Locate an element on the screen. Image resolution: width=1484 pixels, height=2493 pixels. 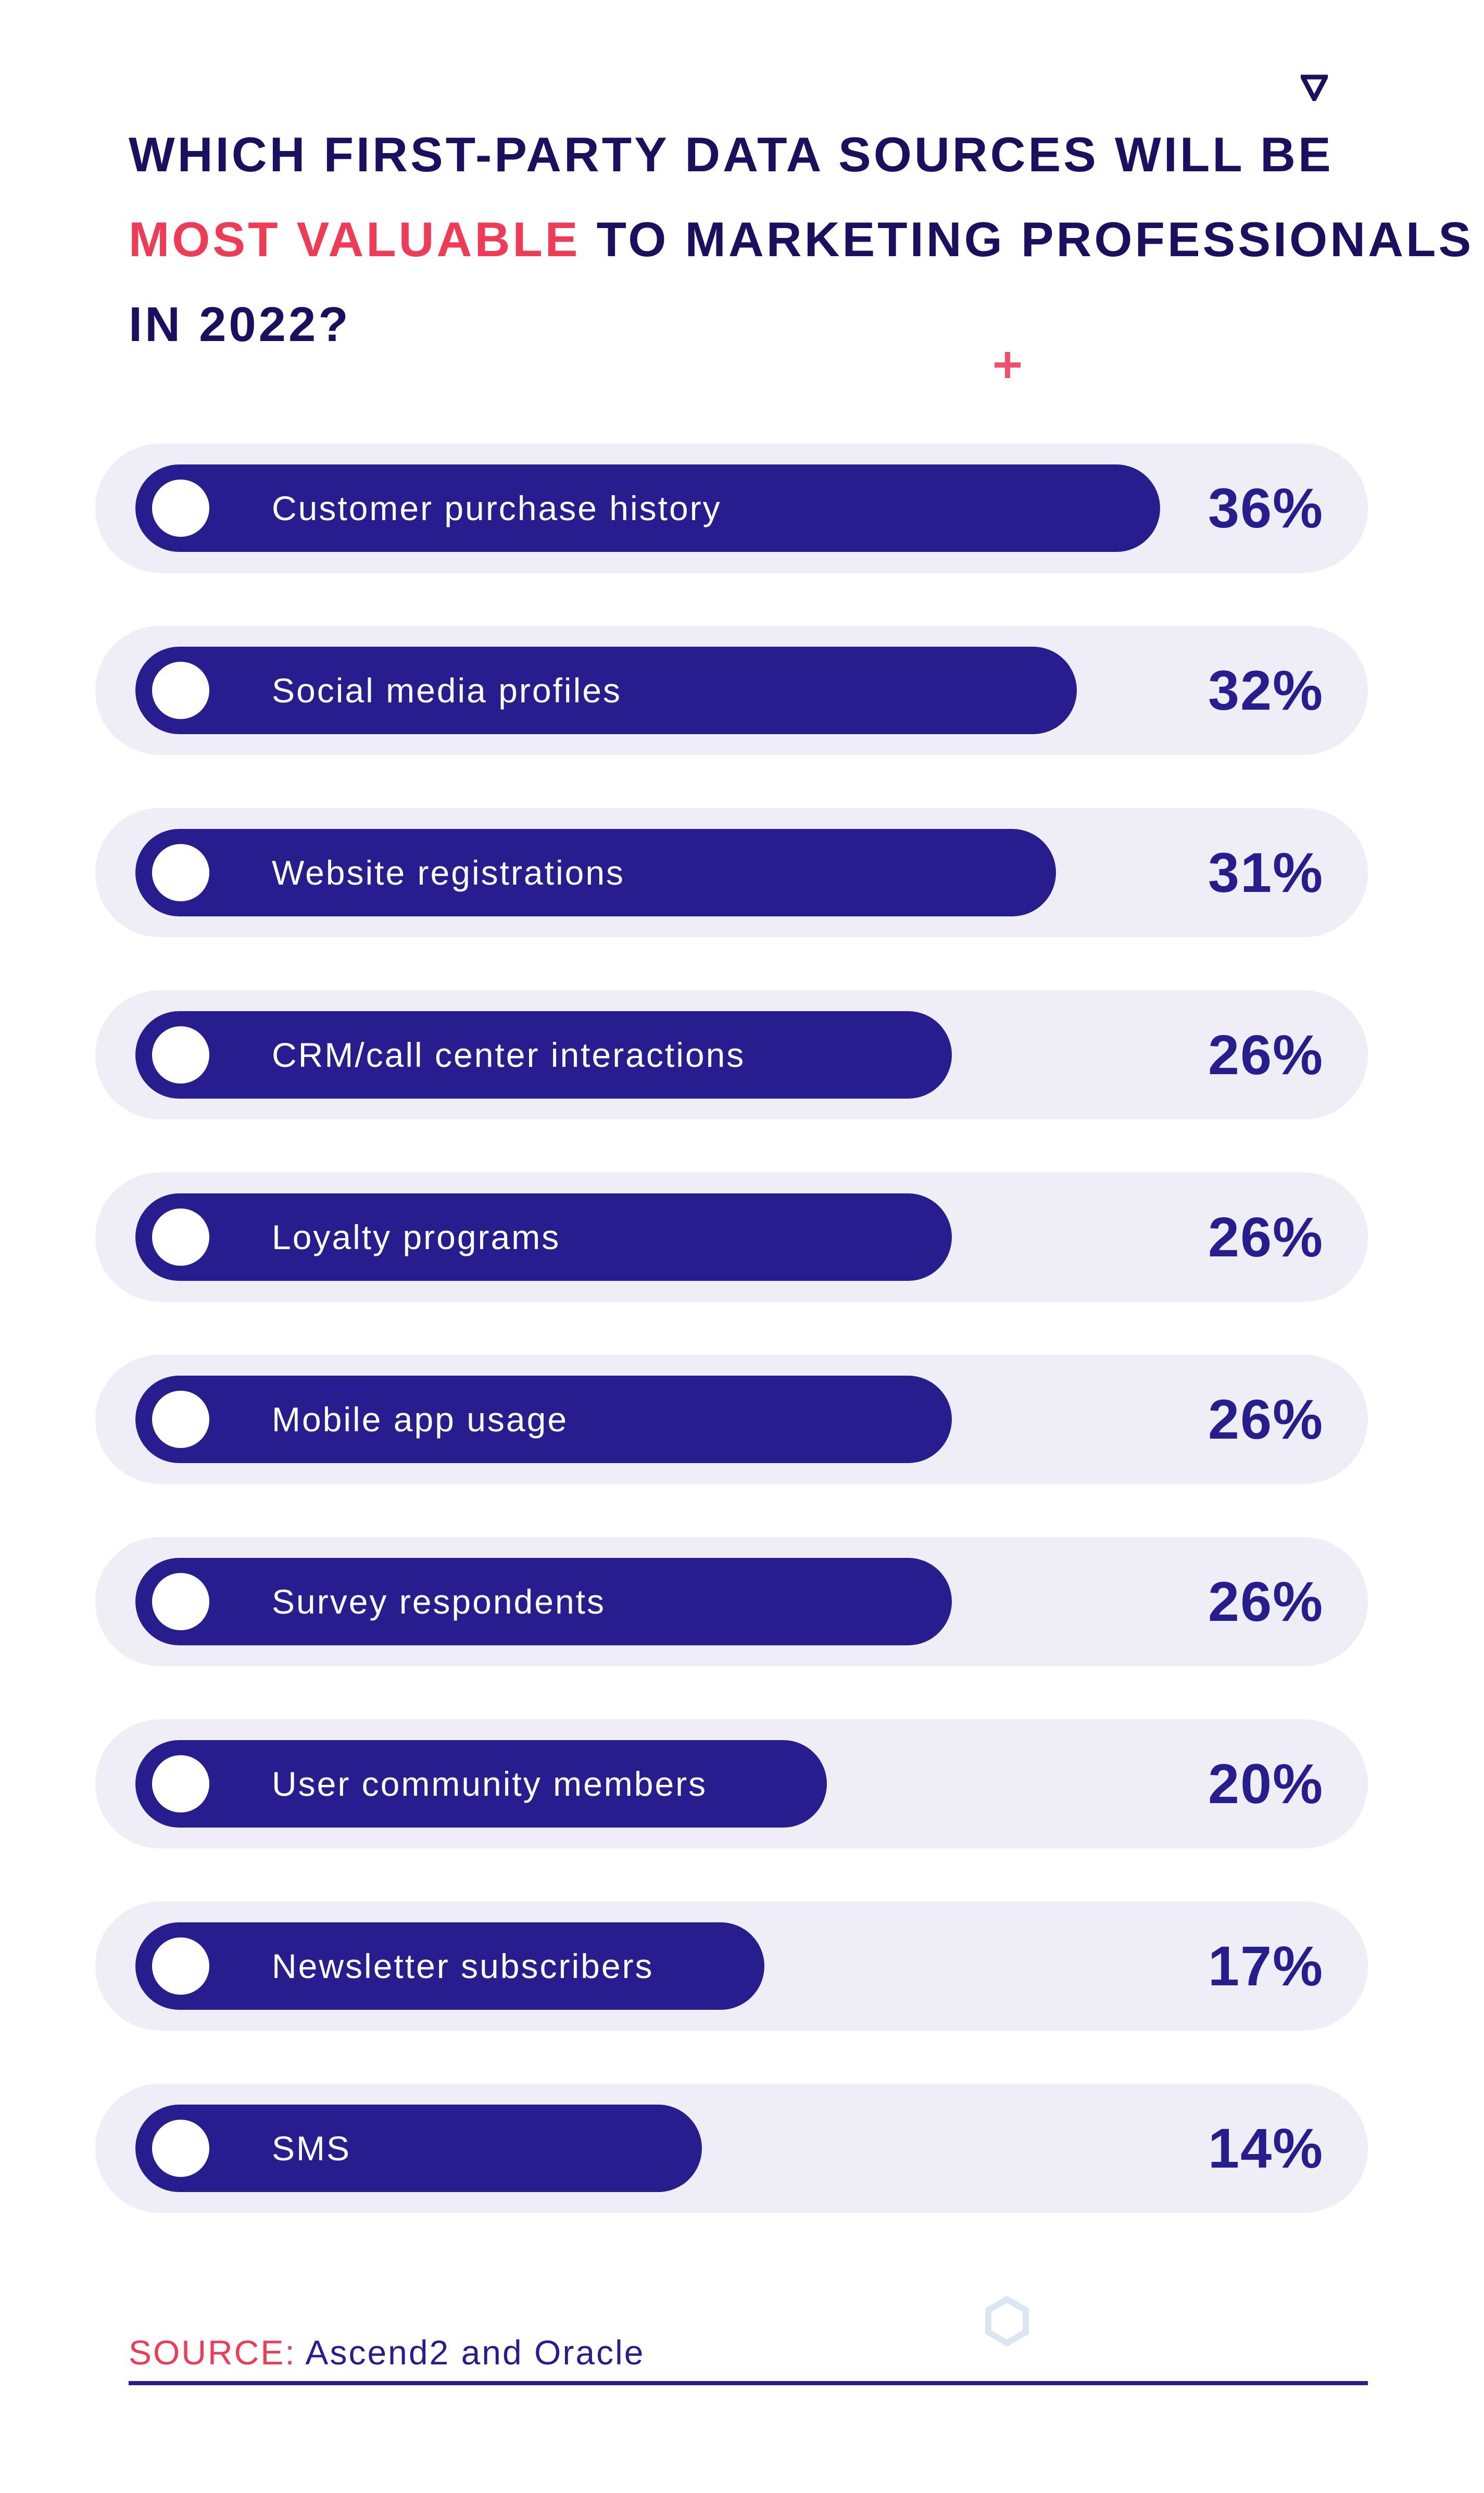
title-text: Which first-party data sources will be is located at coordinates (731, 154).